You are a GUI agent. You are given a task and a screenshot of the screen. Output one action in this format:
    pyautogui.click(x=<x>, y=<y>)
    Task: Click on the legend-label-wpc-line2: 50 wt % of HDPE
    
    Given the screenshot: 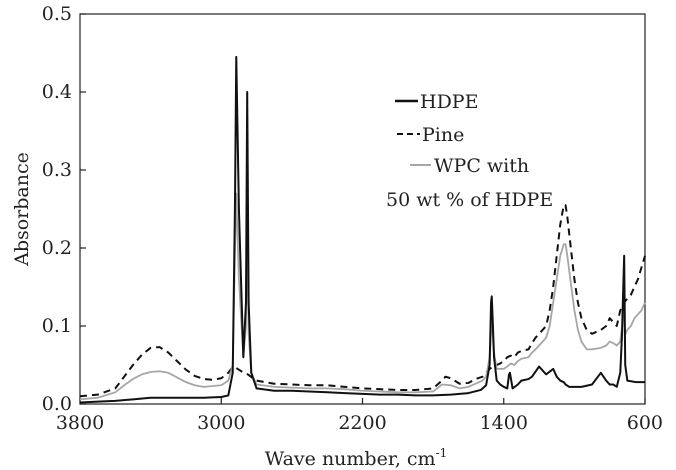 What is the action you would take?
    pyautogui.click(x=469, y=200)
    